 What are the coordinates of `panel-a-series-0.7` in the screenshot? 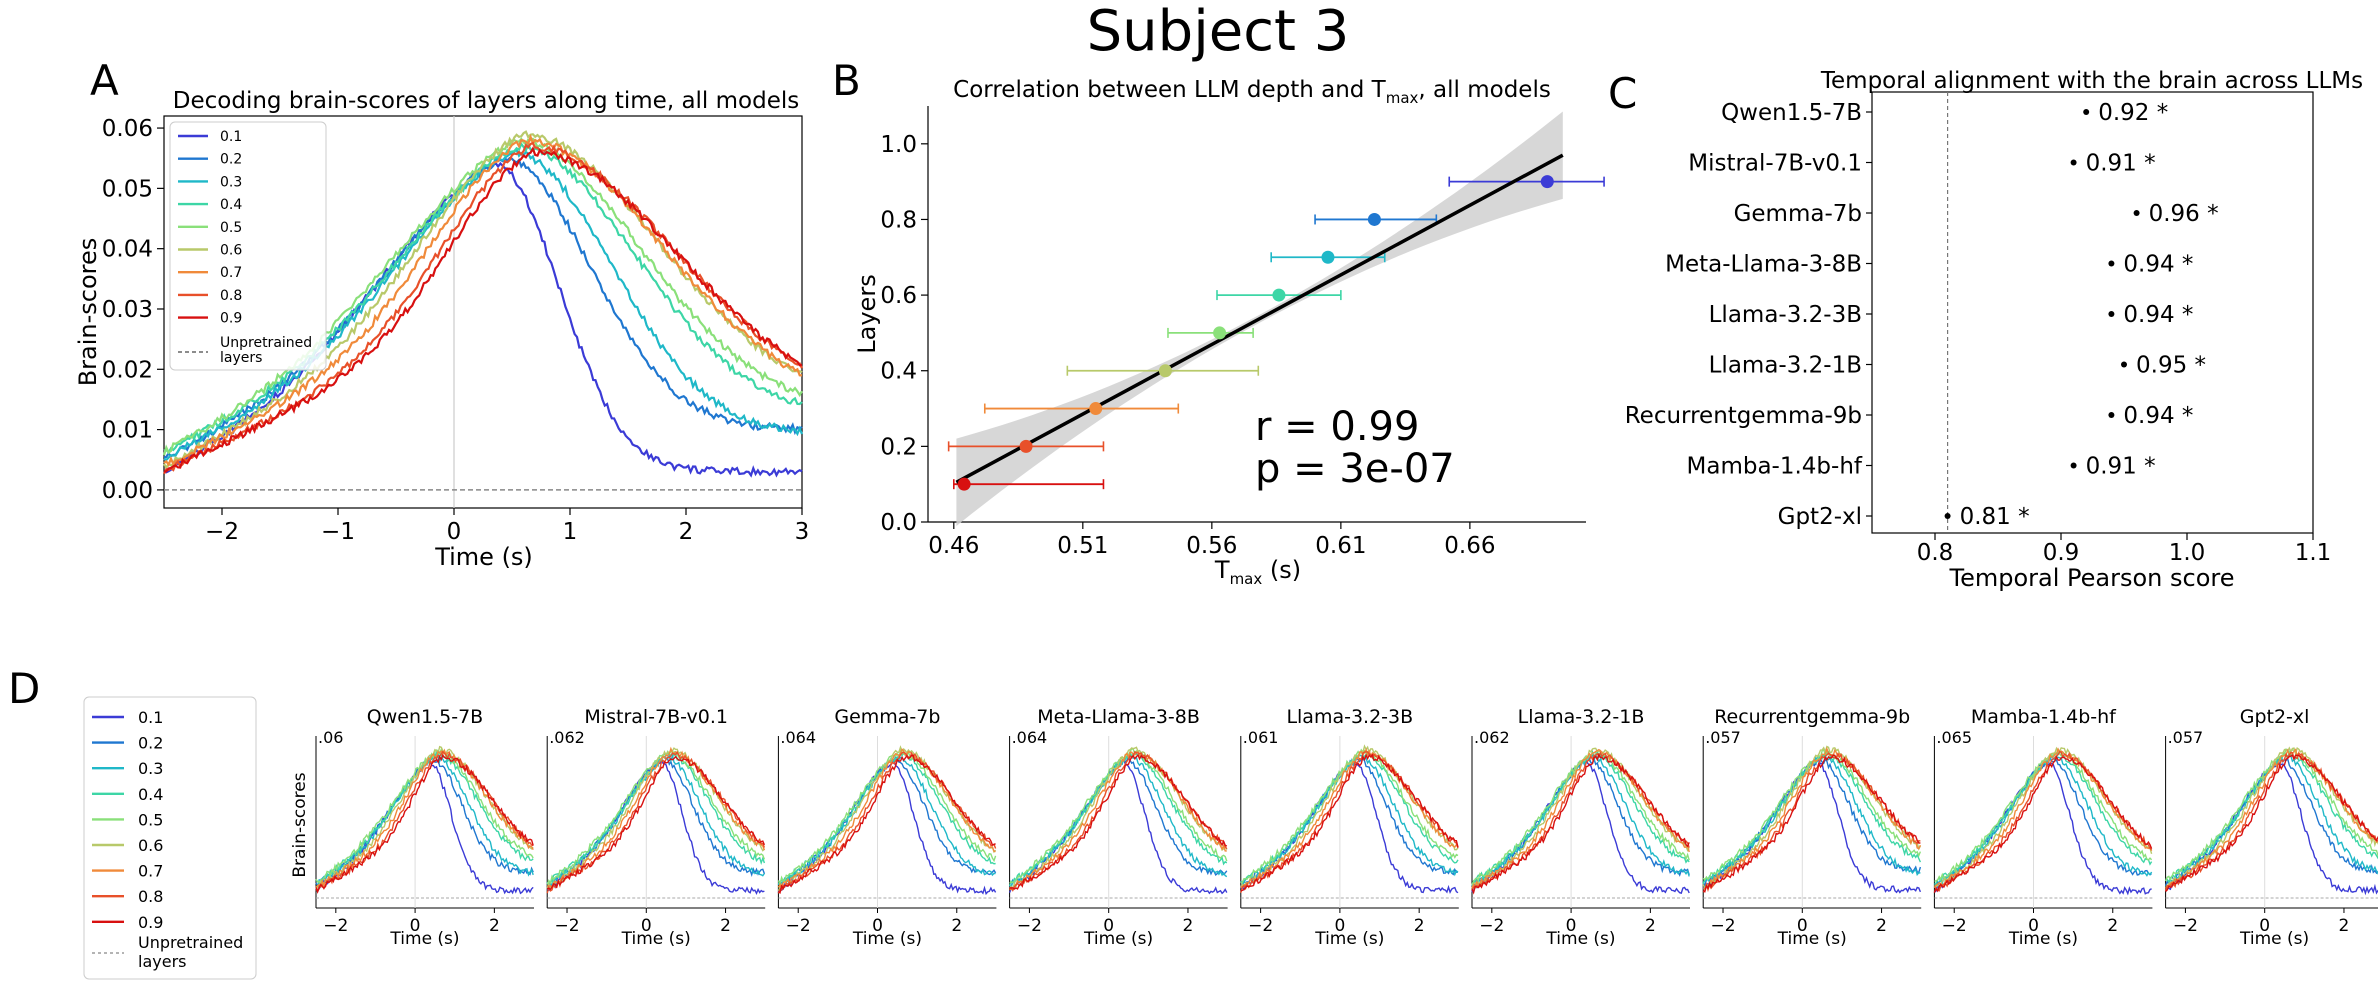 It's located at (483, 300).